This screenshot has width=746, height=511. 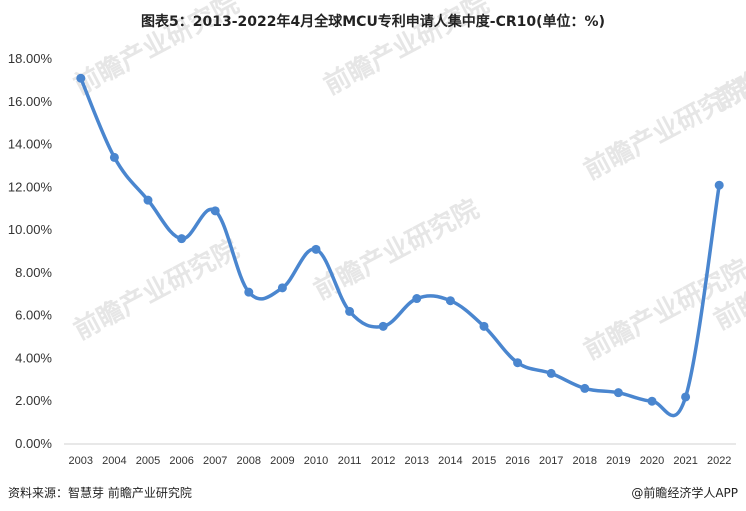 I want to click on y-tick-label: 4.00%, so click(x=33, y=357).